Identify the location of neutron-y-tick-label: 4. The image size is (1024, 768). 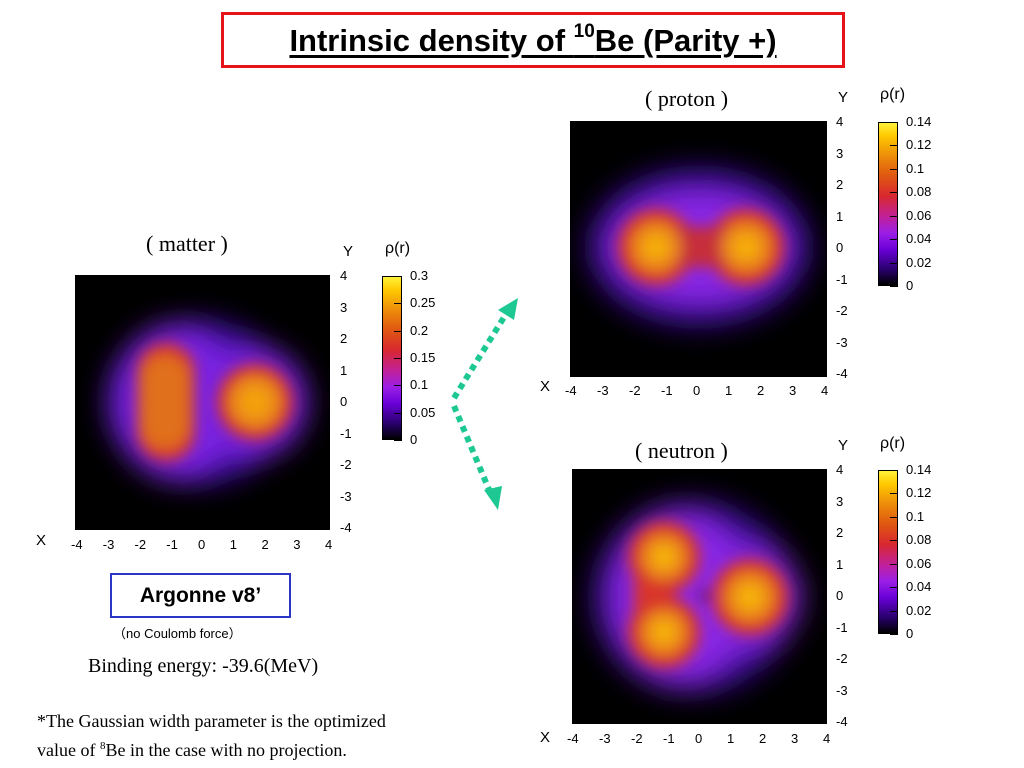
(840, 469).